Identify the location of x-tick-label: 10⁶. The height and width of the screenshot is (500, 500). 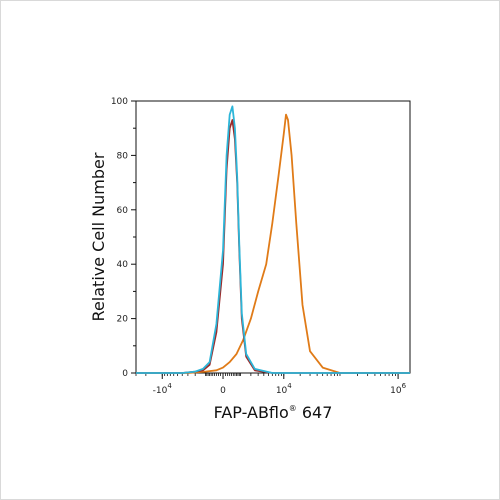
(398, 389).